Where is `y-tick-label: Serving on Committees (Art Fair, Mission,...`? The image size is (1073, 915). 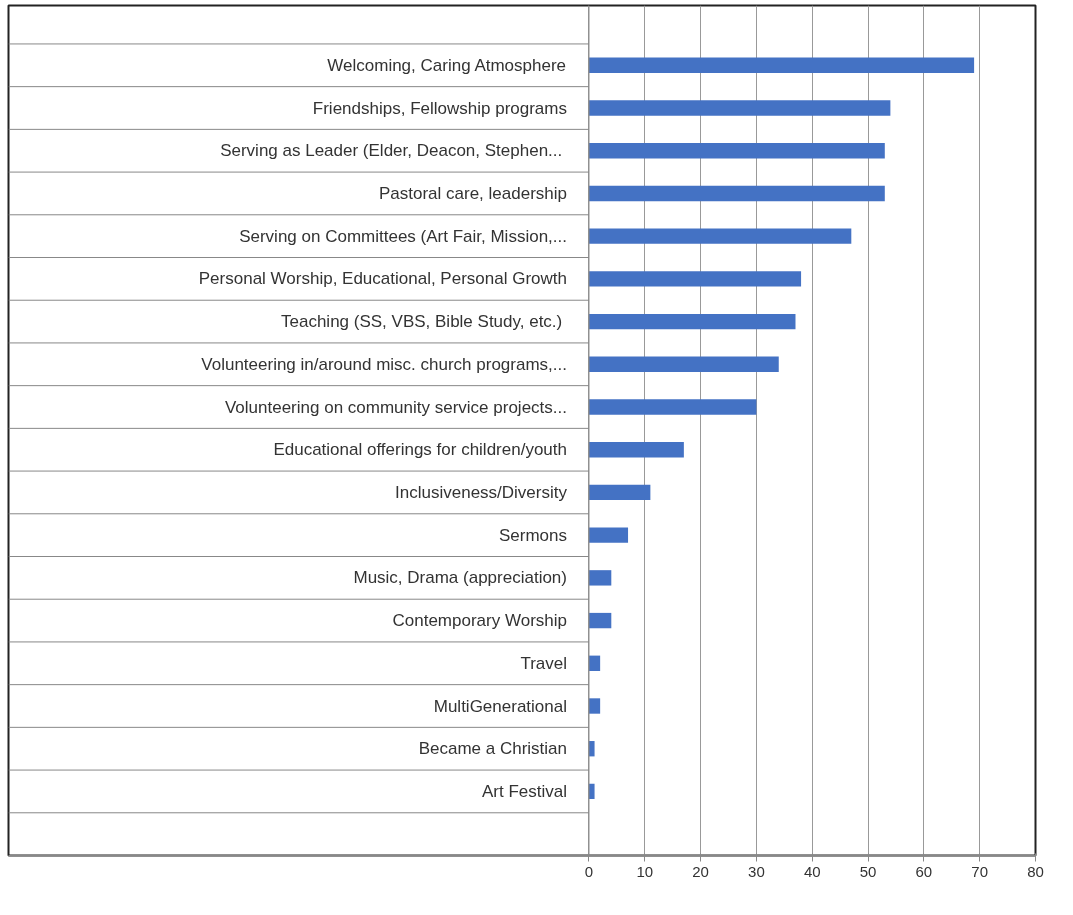
y-tick-label: Serving on Committees (Art Fair, Mission,... is located at coordinates (403, 236).